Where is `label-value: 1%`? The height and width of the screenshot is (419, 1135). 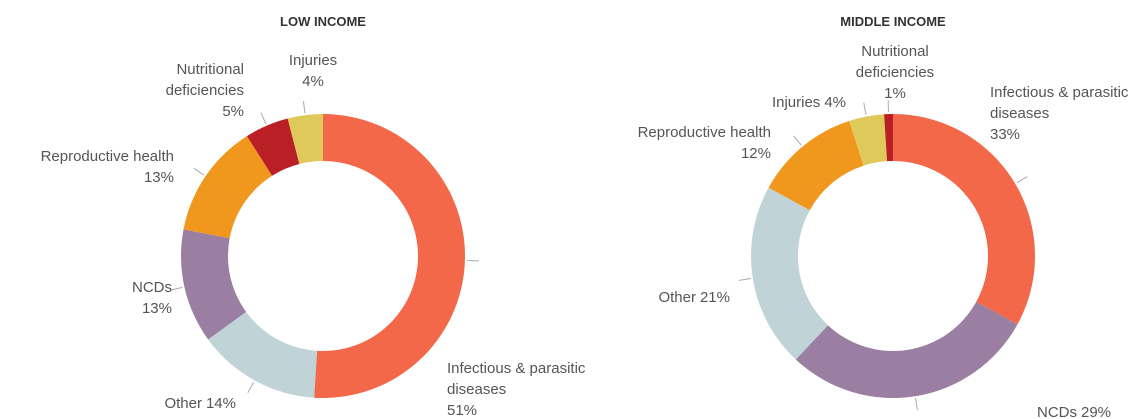 label-value: 1% is located at coordinates (895, 93).